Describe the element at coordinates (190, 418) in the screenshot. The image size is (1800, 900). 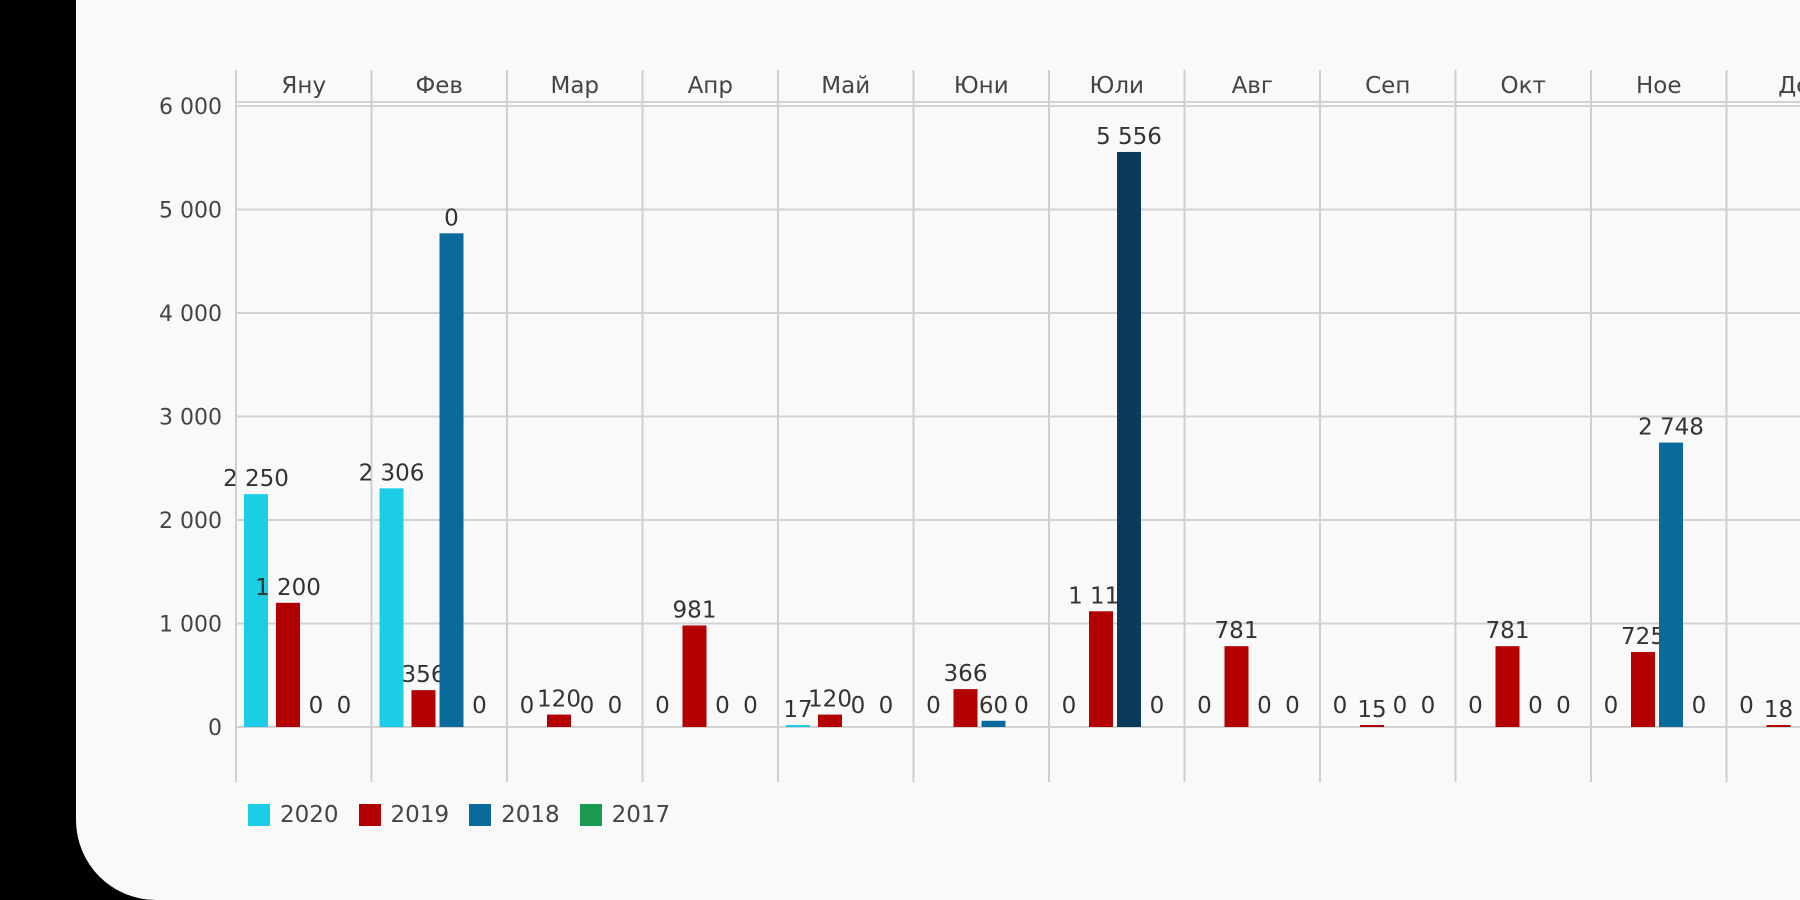
I see `y-tick-label: 3 000` at that location.